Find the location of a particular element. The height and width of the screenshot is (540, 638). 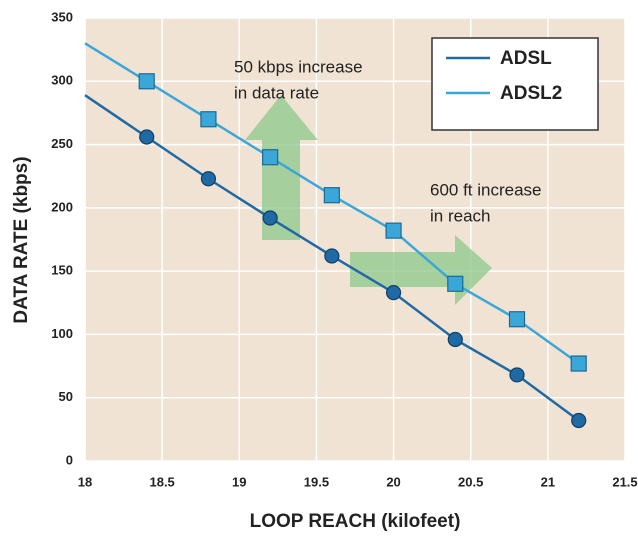

y-tick-label: 350 is located at coordinates (62, 16).